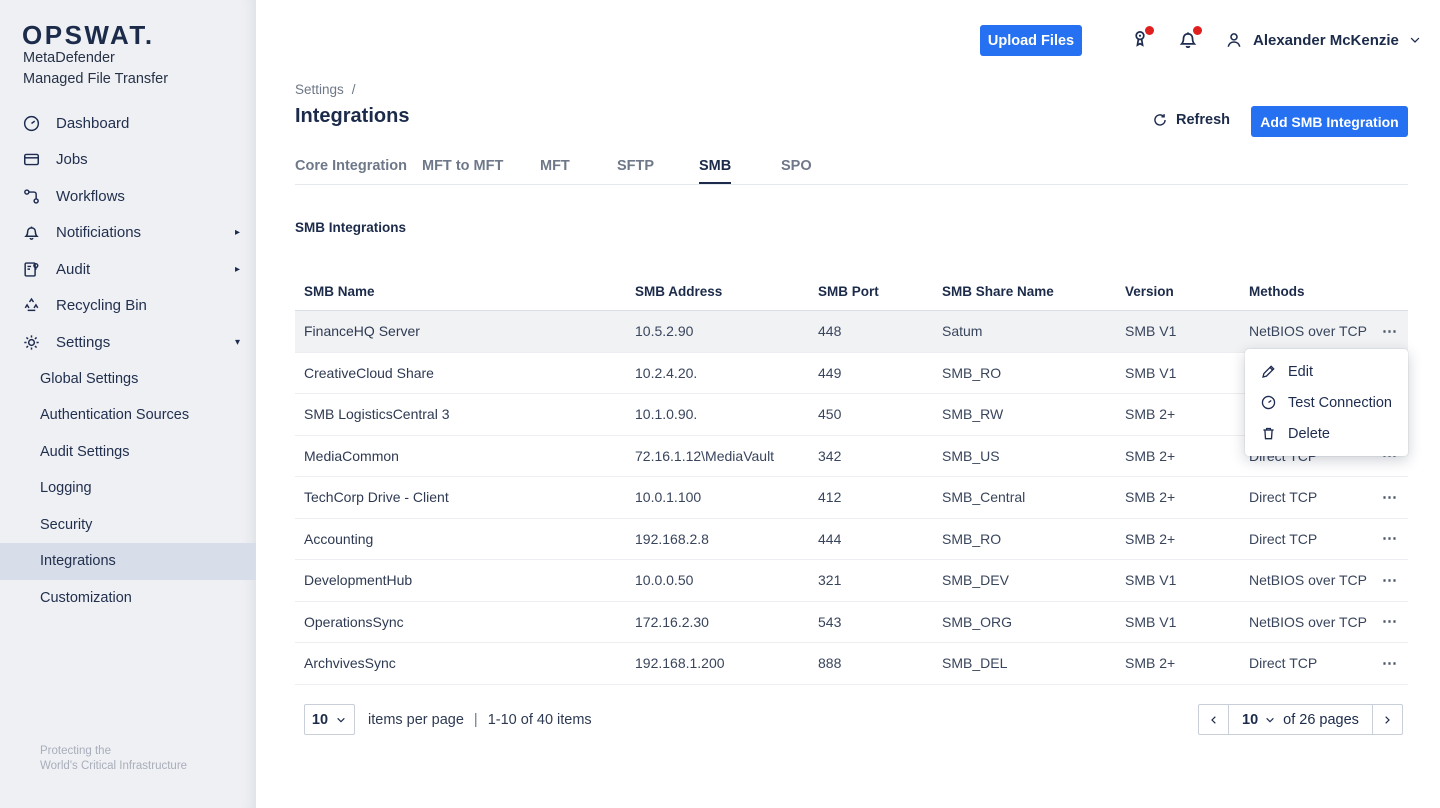 This screenshot has width=1440, height=808. I want to click on cell-share: SMB_ORG, so click(977, 621).